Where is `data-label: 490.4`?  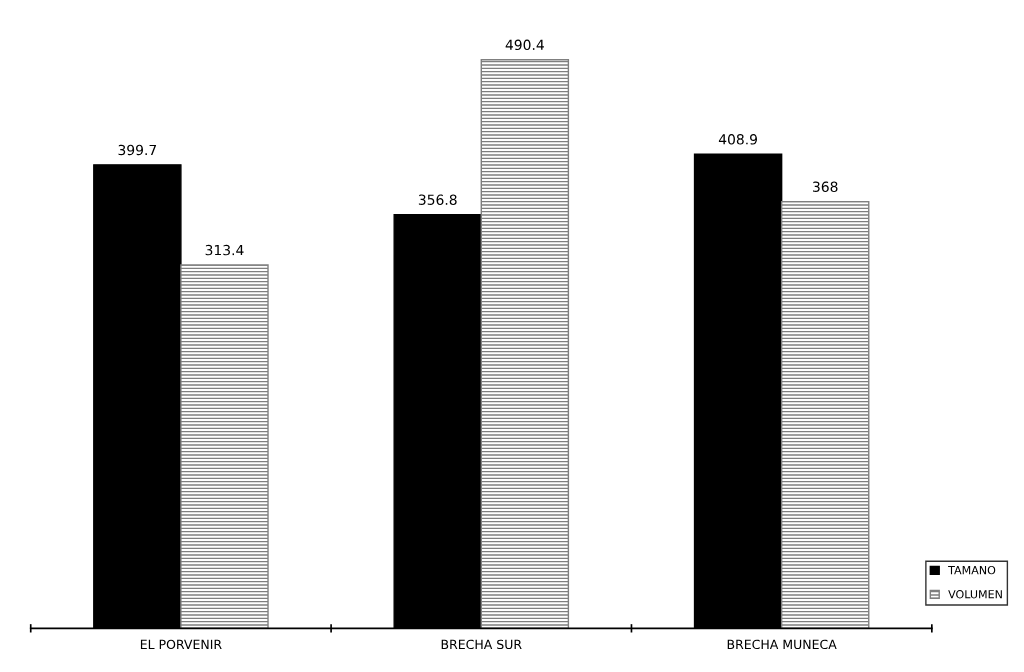
data-label: 490.4 is located at coordinates (524, 45).